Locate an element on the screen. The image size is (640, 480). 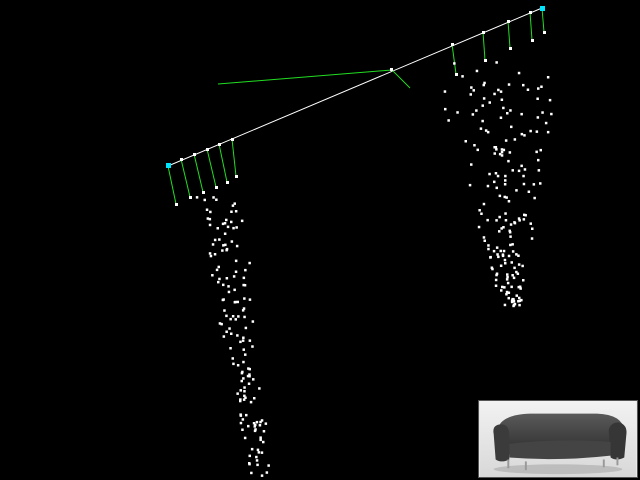
right-tick-group is located at coordinates (498, 41).